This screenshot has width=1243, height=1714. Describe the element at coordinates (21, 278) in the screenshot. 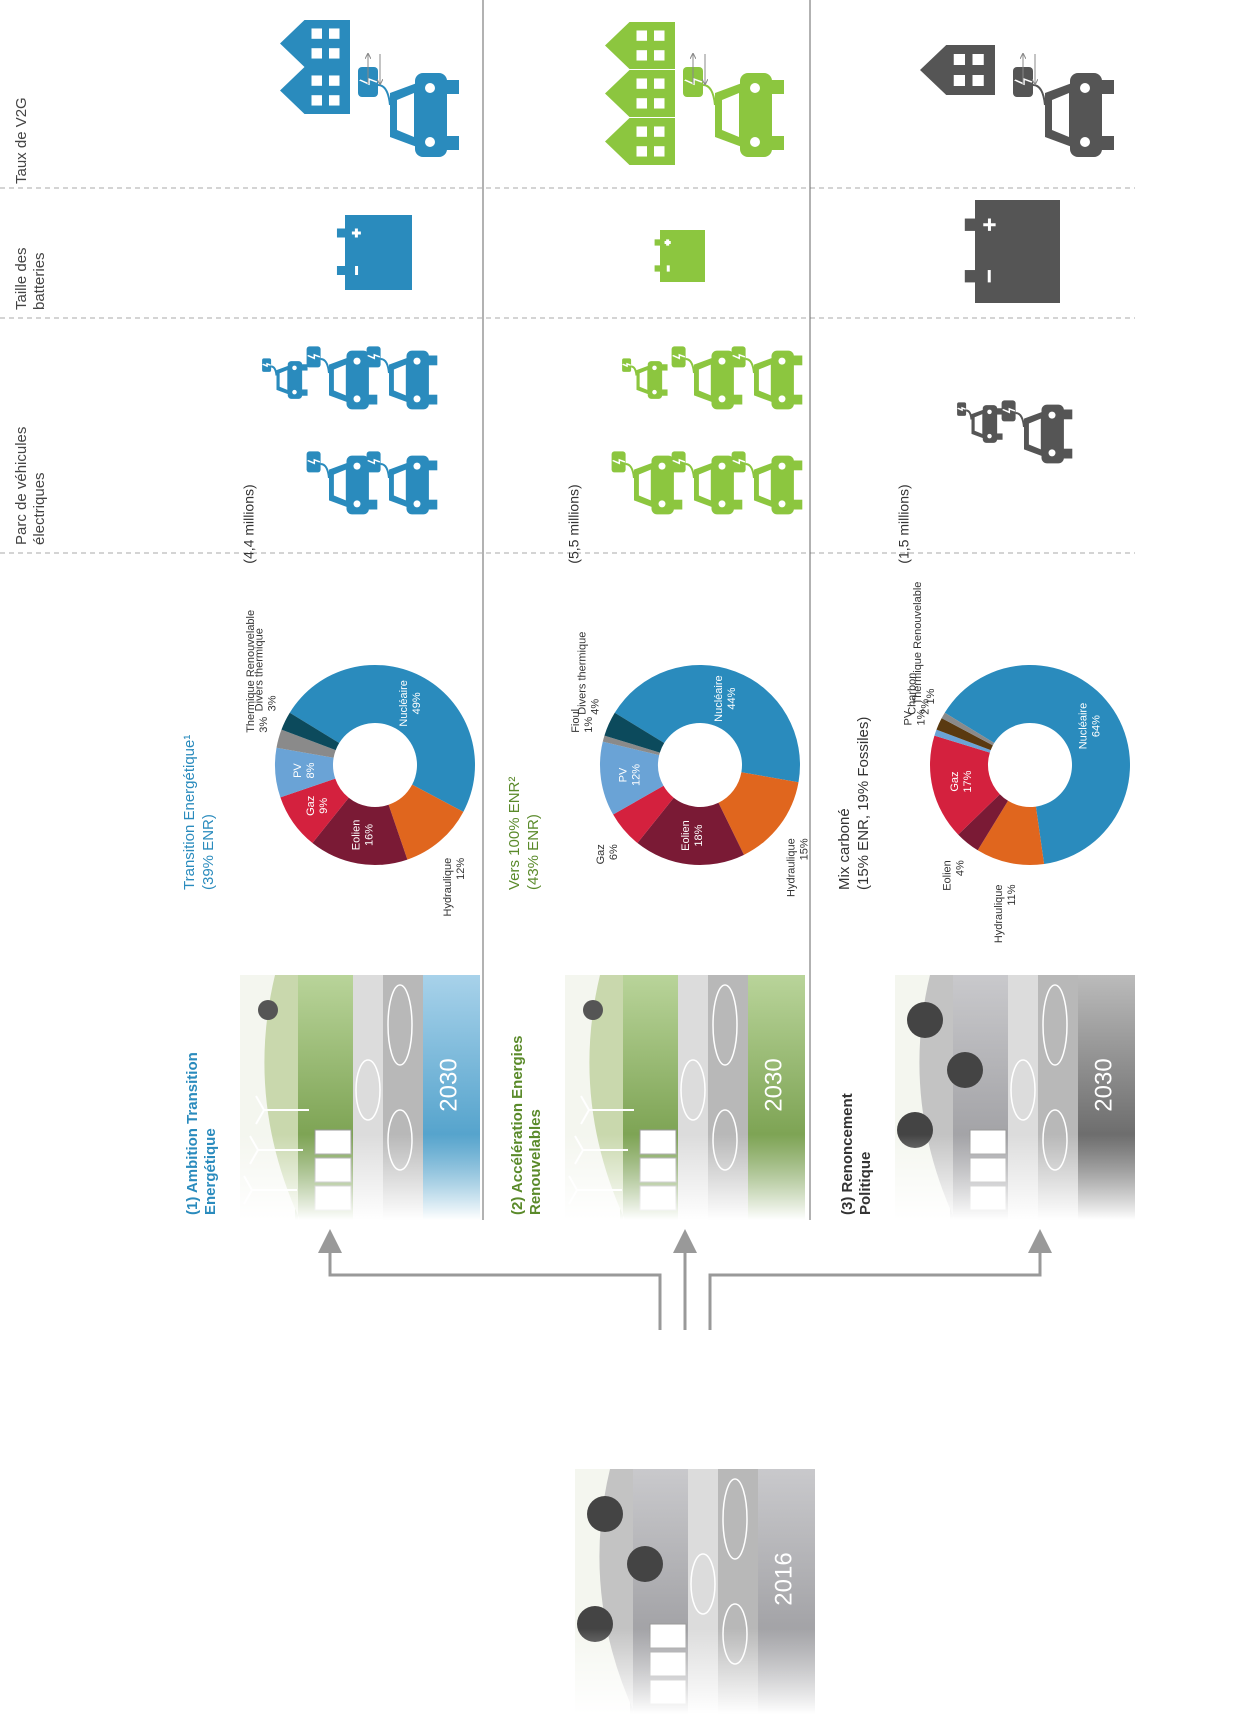

I see `column-header: Taille des` at that location.